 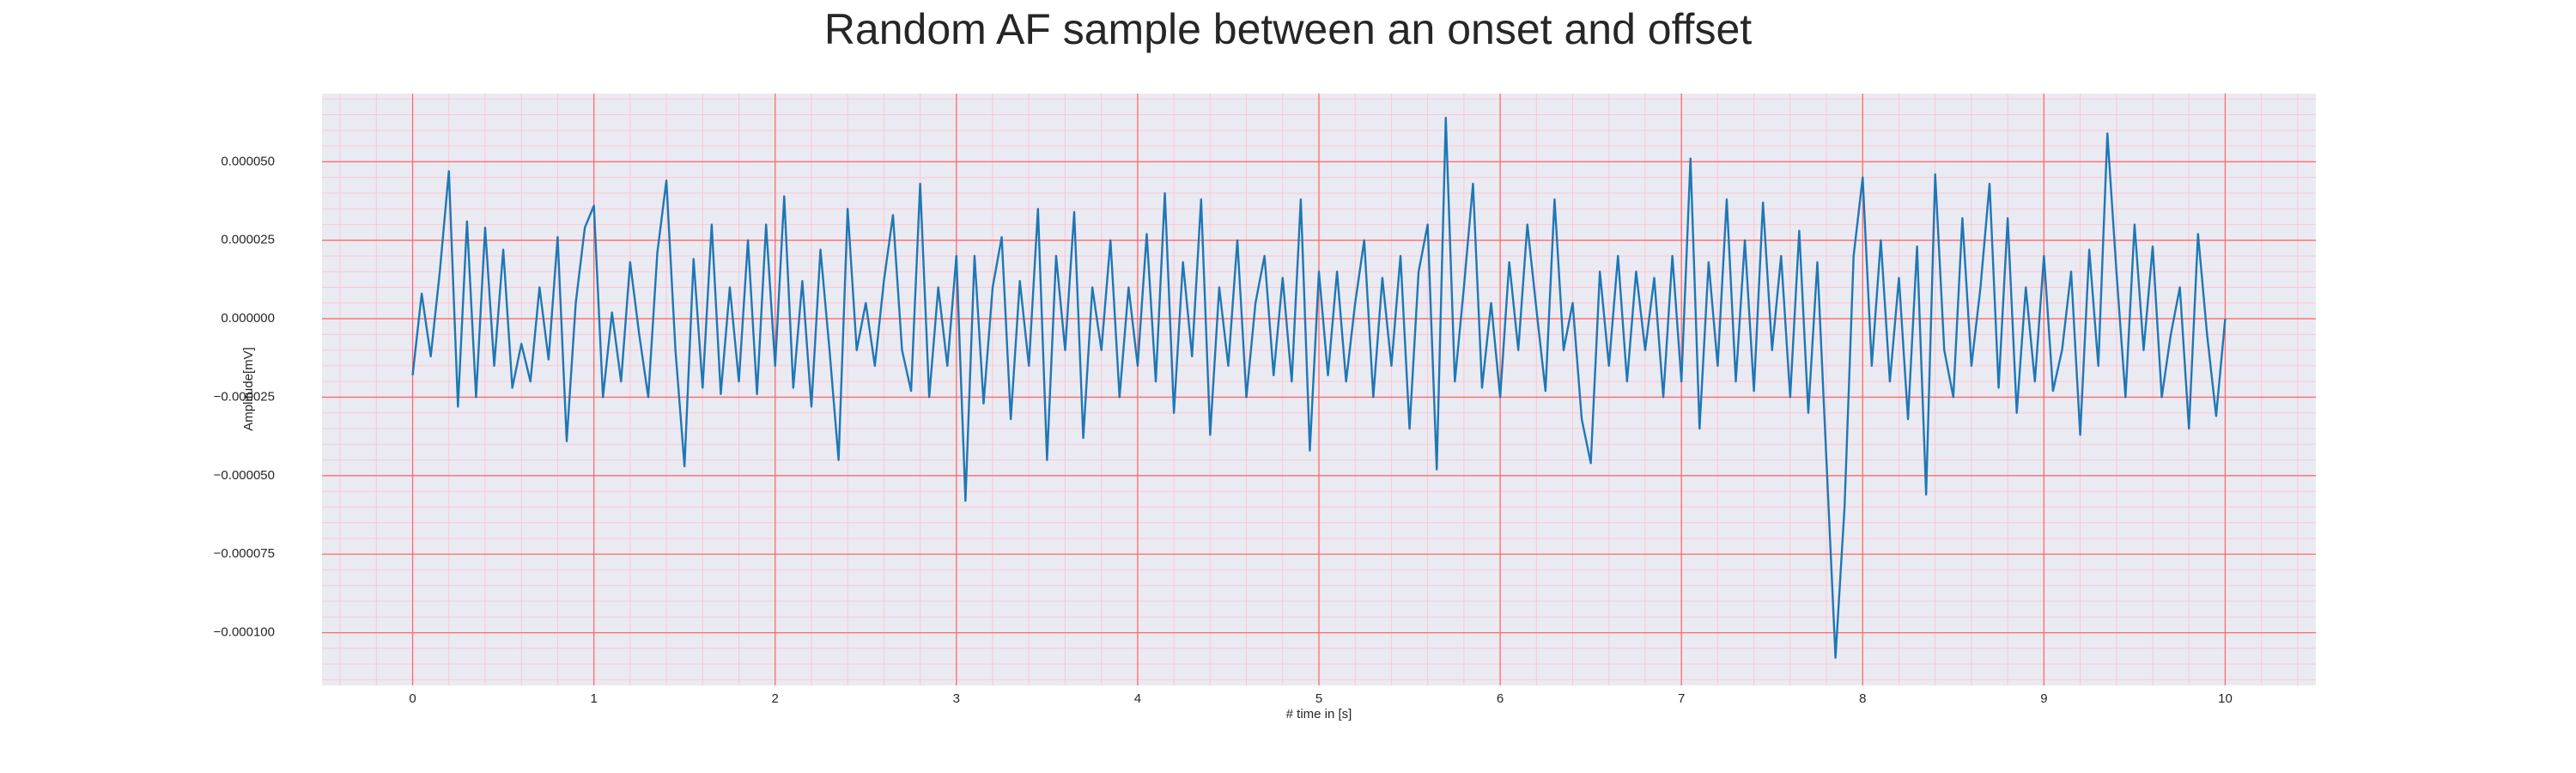 I want to click on x-tick-label: 3, so click(x=957, y=698).